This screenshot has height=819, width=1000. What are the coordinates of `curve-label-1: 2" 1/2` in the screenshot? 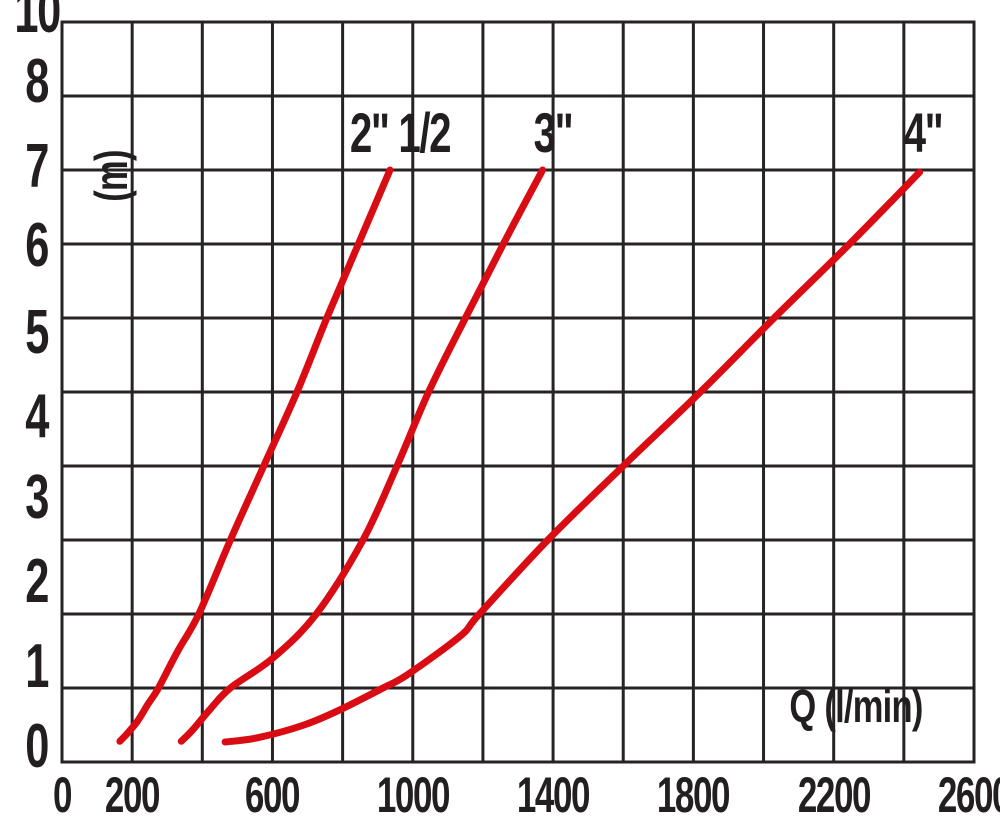 It's located at (400, 132).